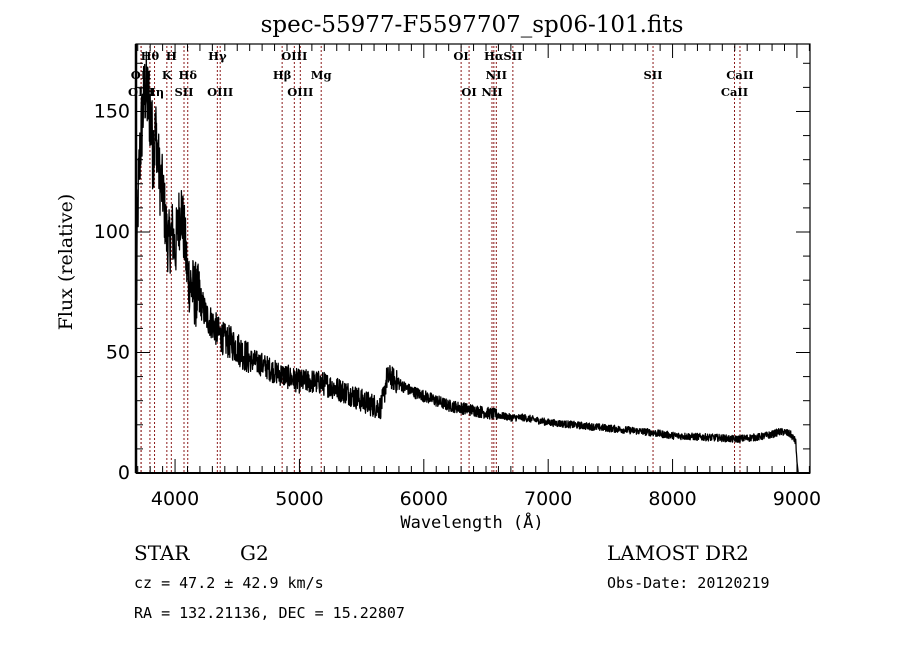 The height and width of the screenshot is (649, 900). What do you see at coordinates (269, 613) in the screenshot?
I see `coordinates-text: RA = 132.21136, DEC = 15.22807` at bounding box center [269, 613].